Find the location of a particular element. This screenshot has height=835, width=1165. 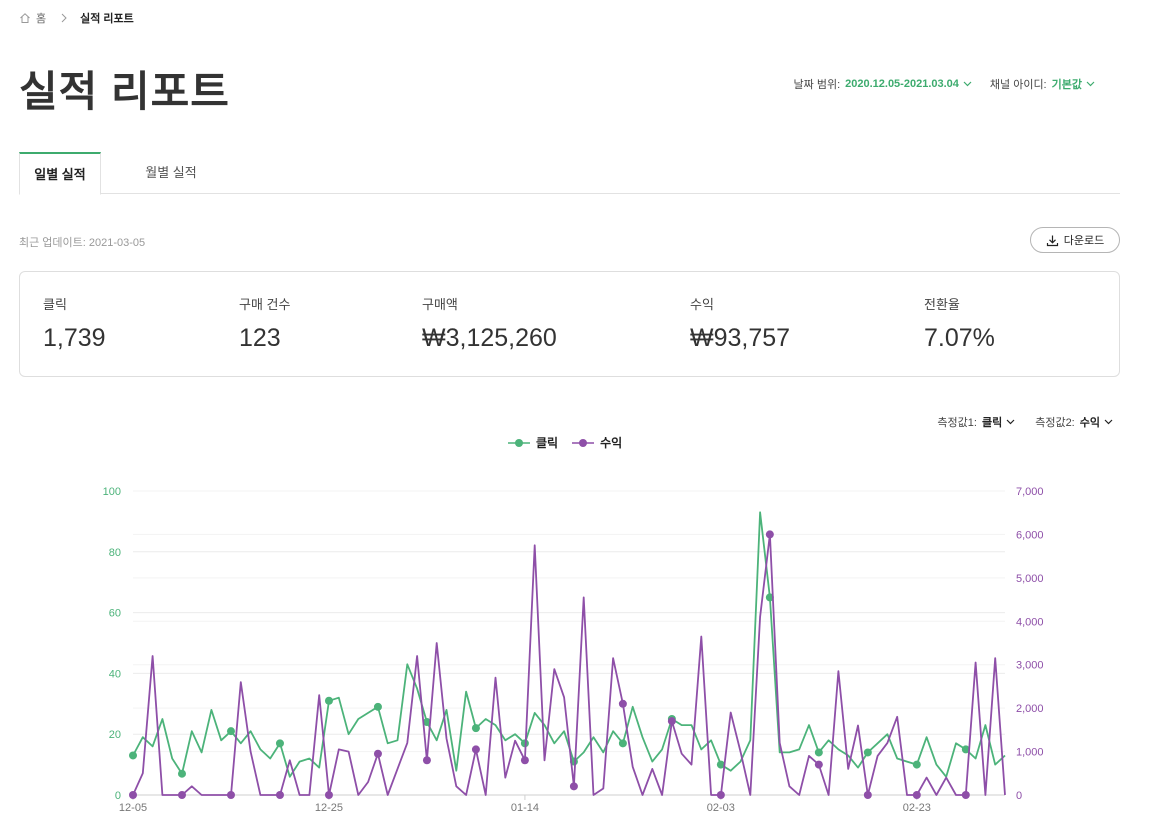

kpi-value: 1,739 is located at coordinates (74, 338).